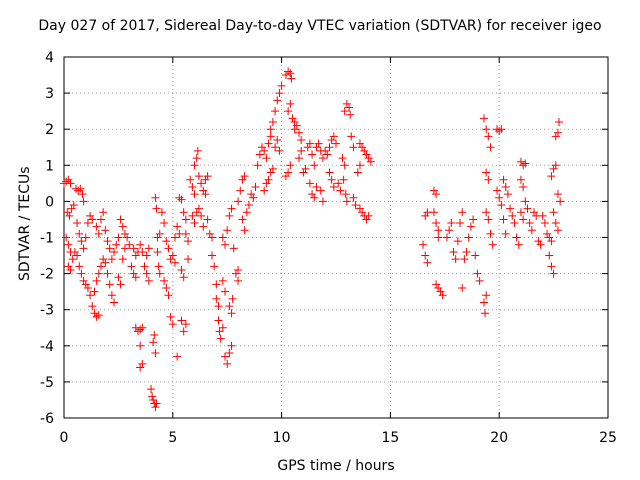  I want to click on y-tick-label: 3, so click(49, 94).